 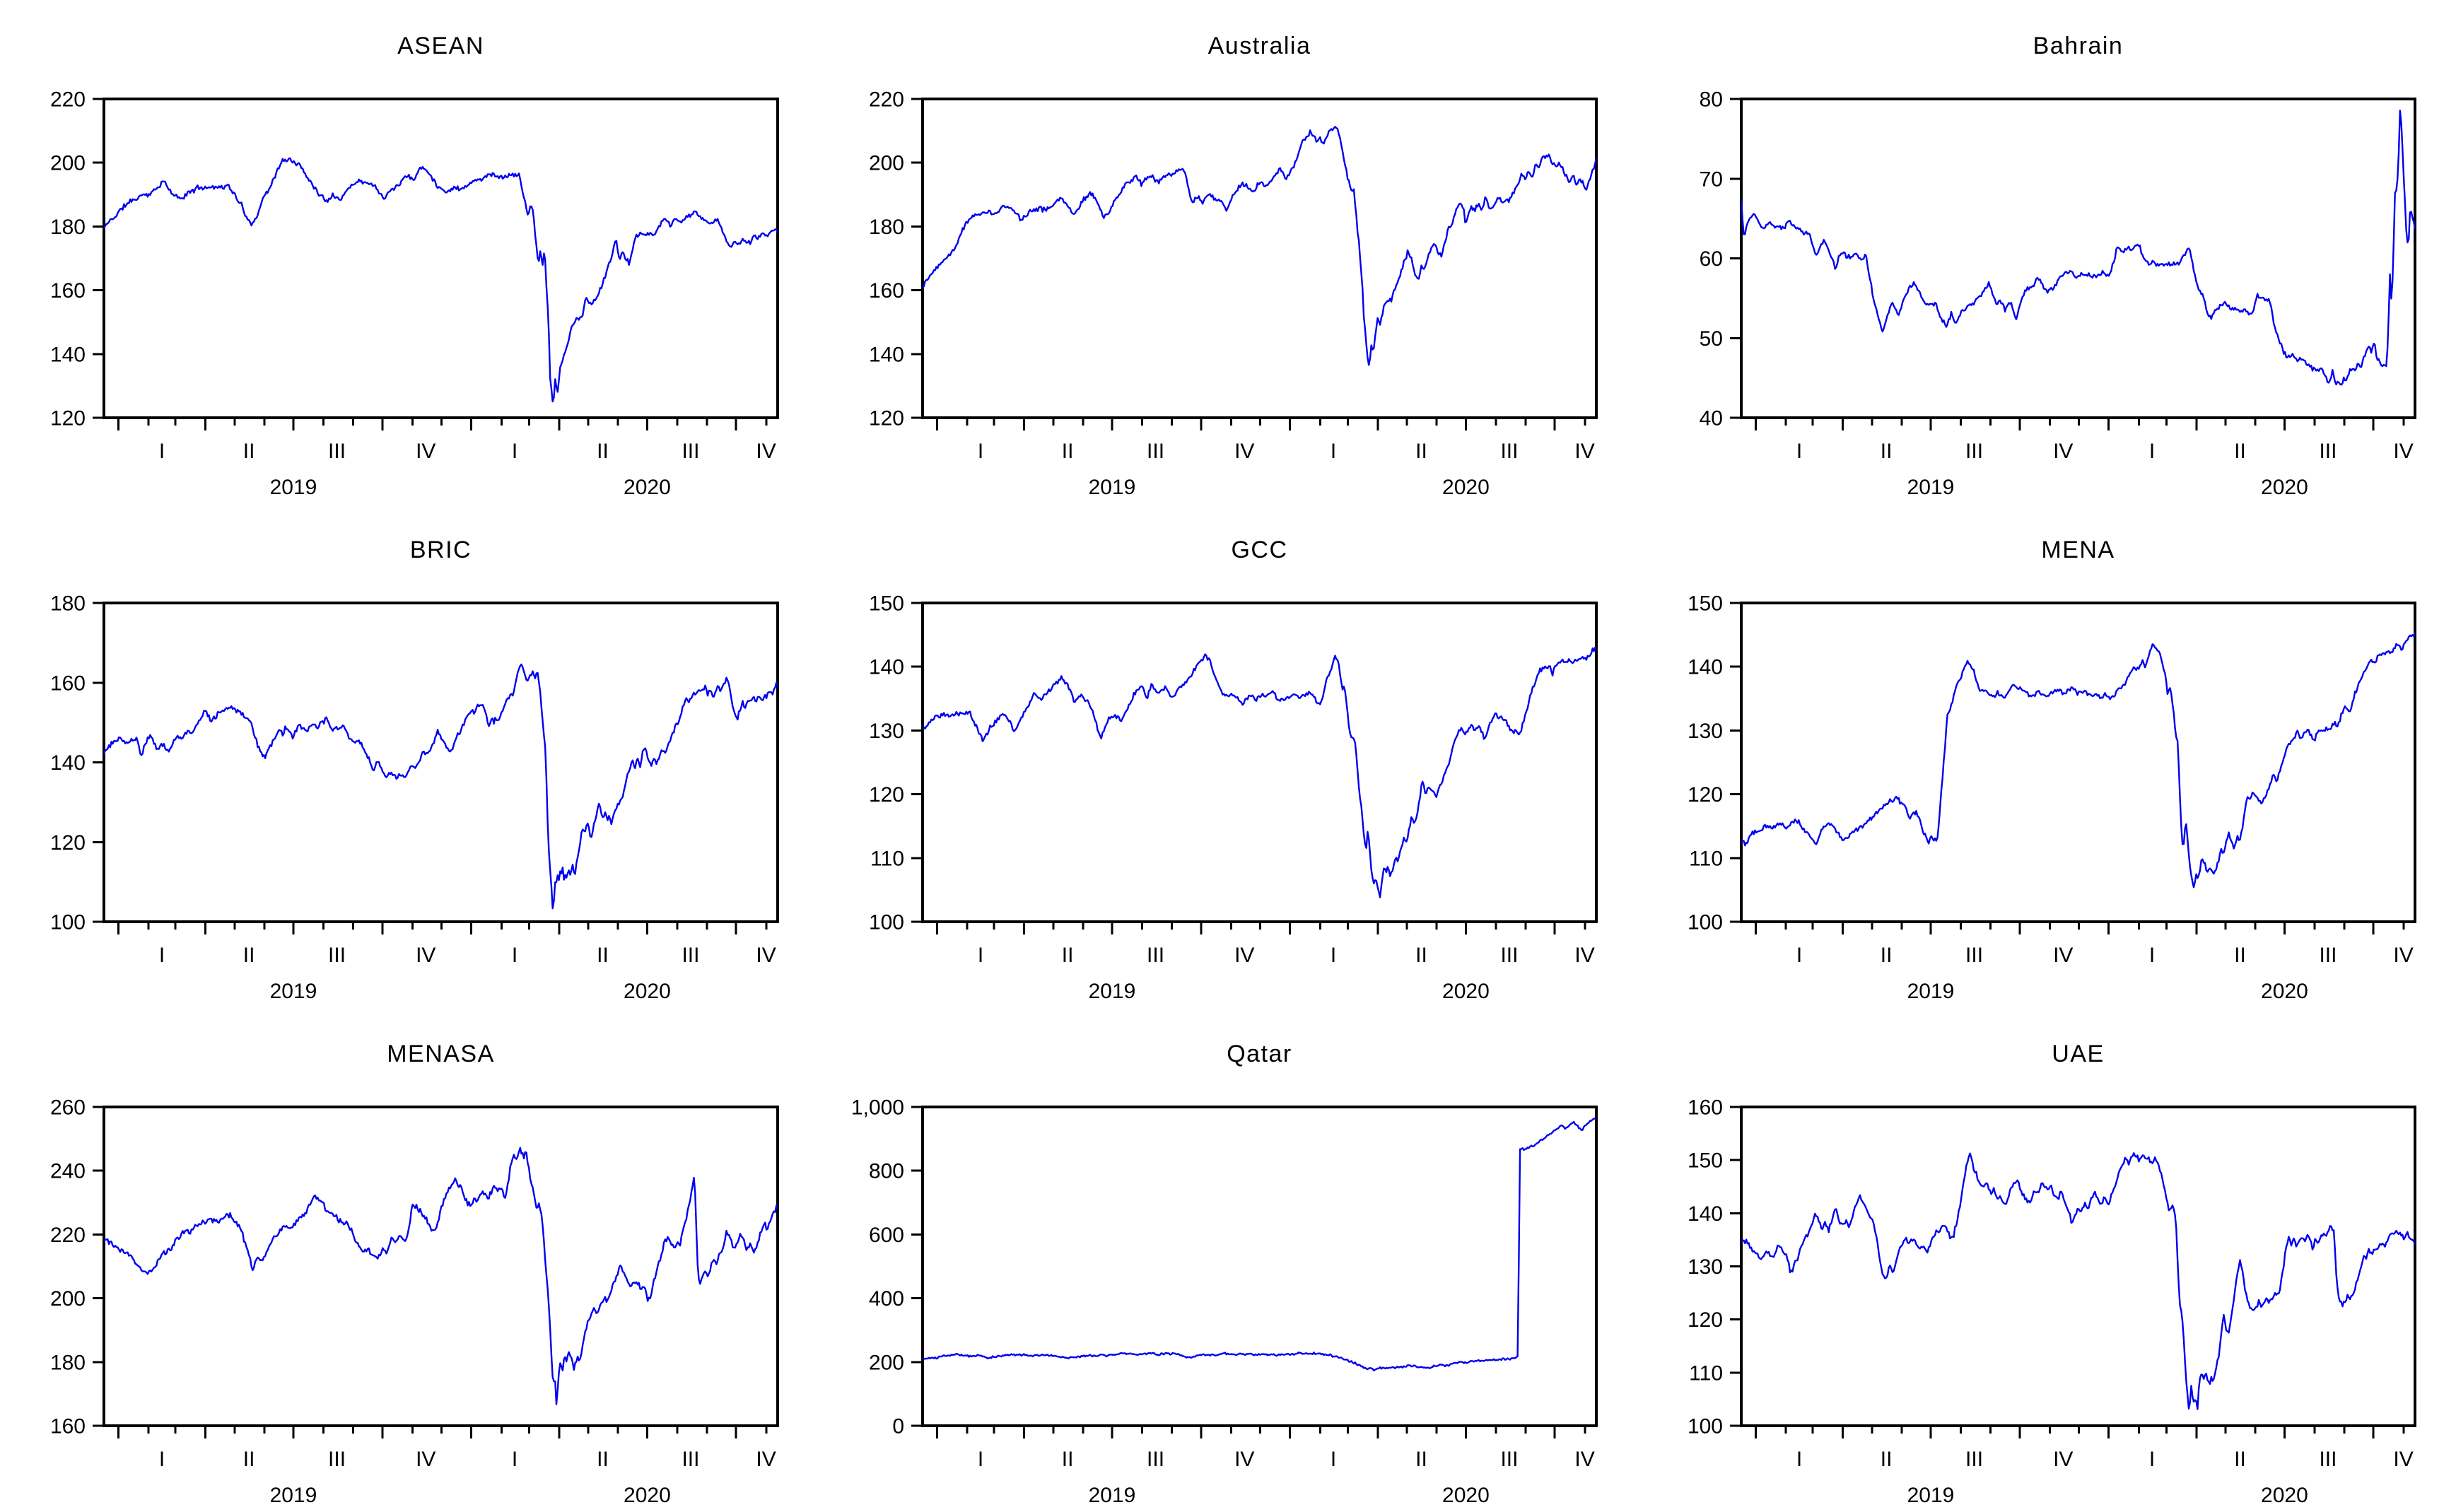 I want to click on chart-title-bric: BRIC, so click(x=440, y=550).